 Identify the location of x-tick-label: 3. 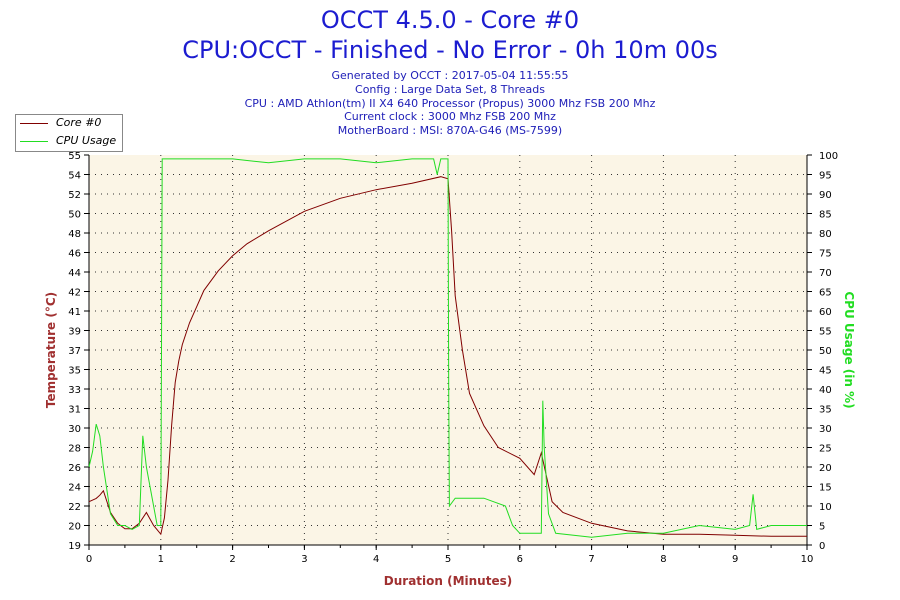
(304, 559).